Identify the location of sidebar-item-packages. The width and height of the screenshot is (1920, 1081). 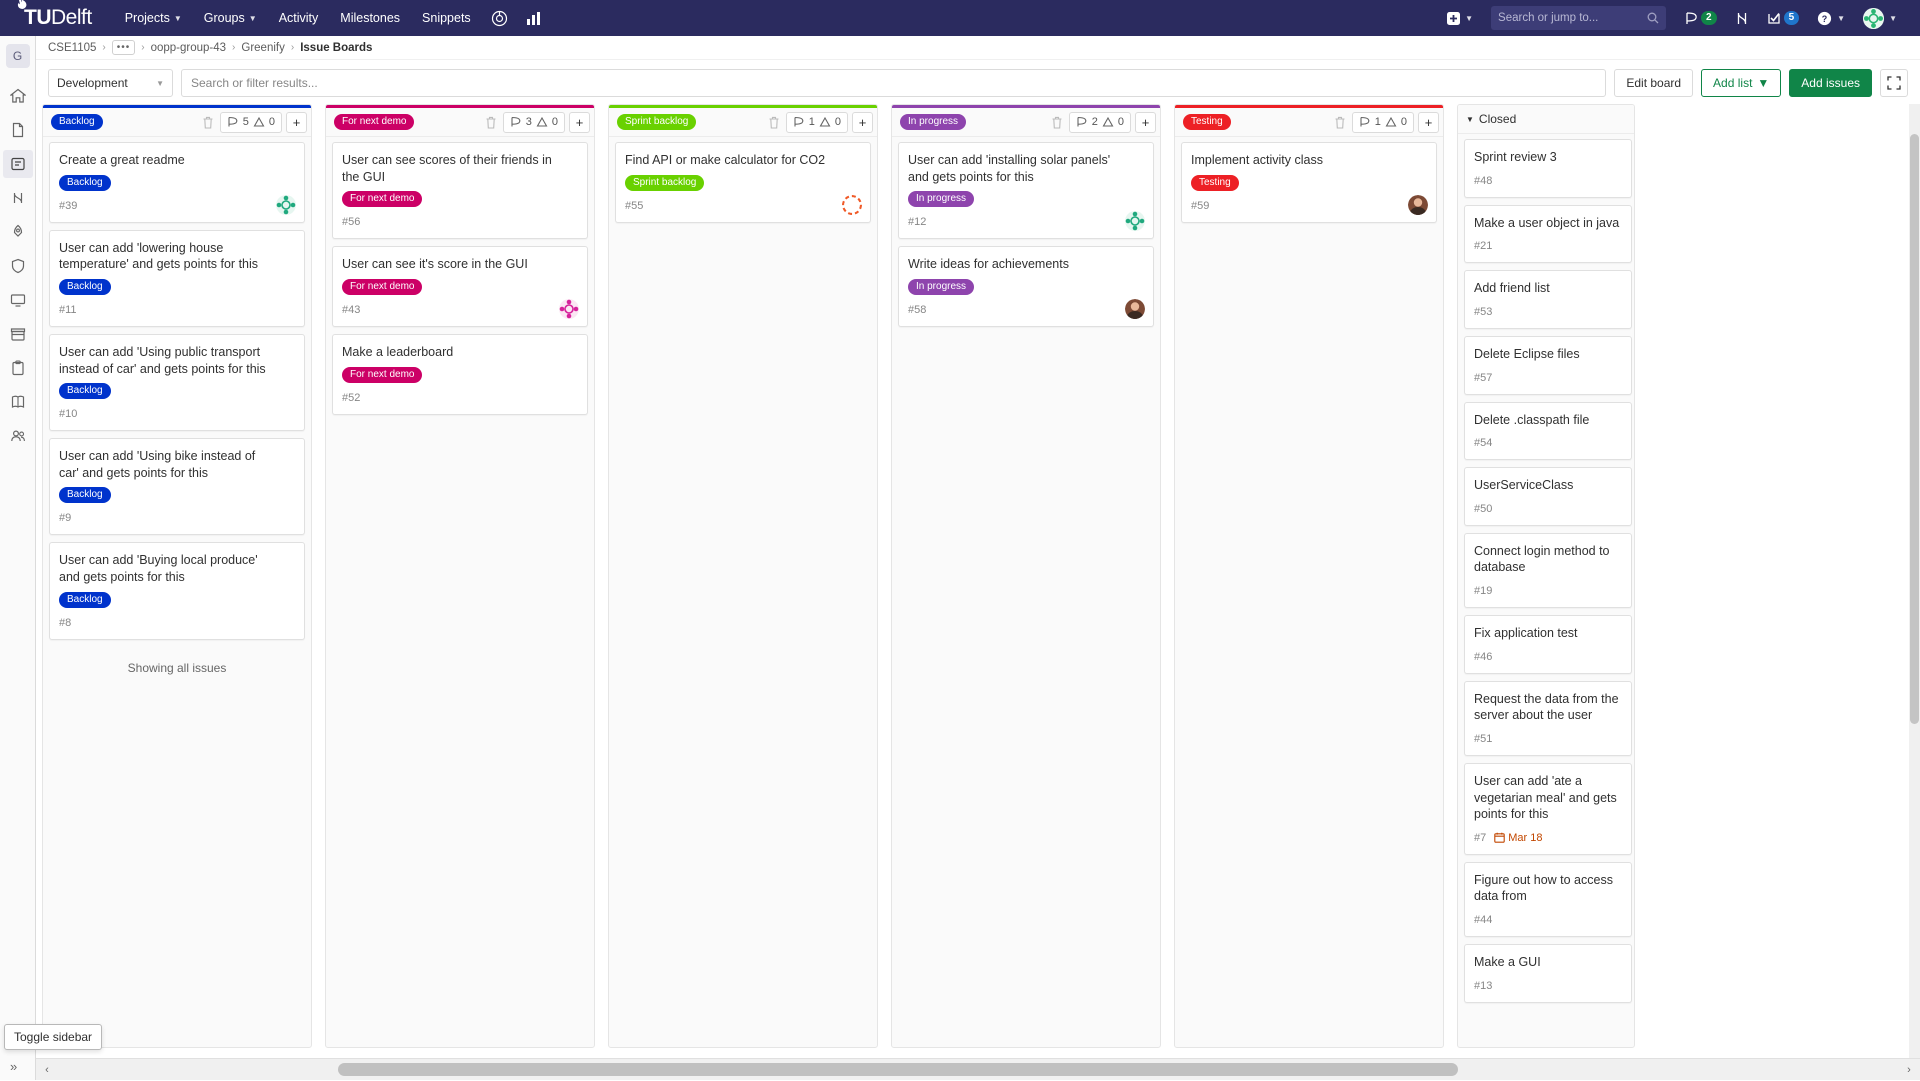
(18, 334).